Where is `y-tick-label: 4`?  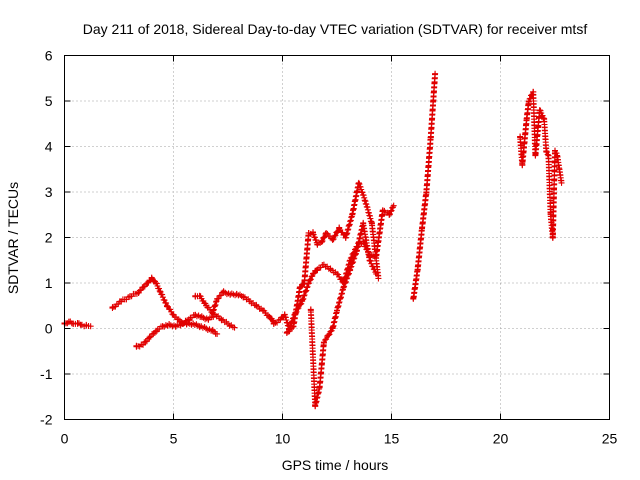 y-tick-label: 4 is located at coordinates (49, 147).